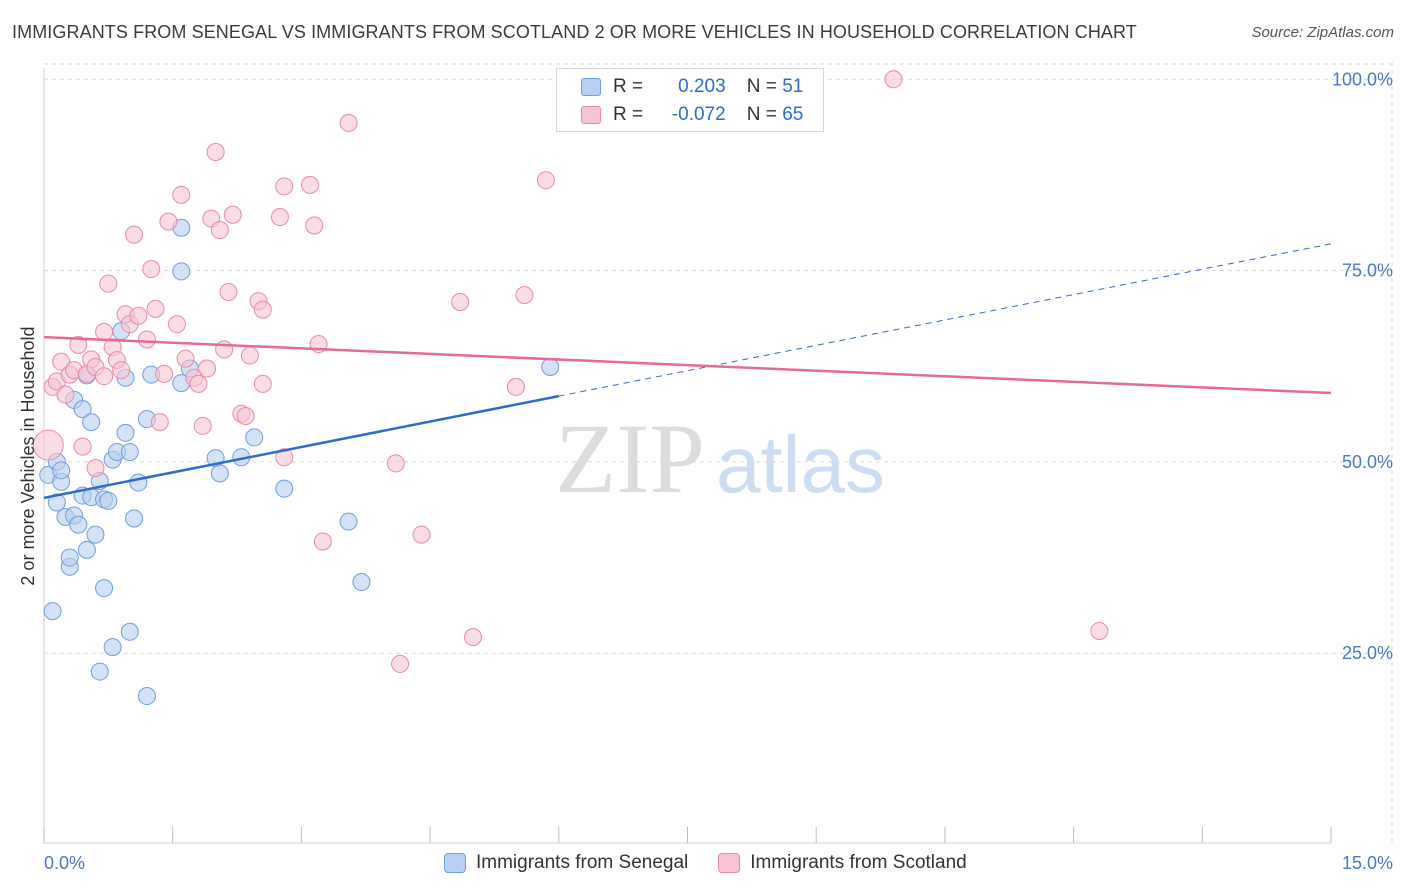 This screenshot has height=892, width=1406. Describe the element at coordinates (1362, 79) in the screenshot. I see `y-tick-label: 100.0%` at that location.